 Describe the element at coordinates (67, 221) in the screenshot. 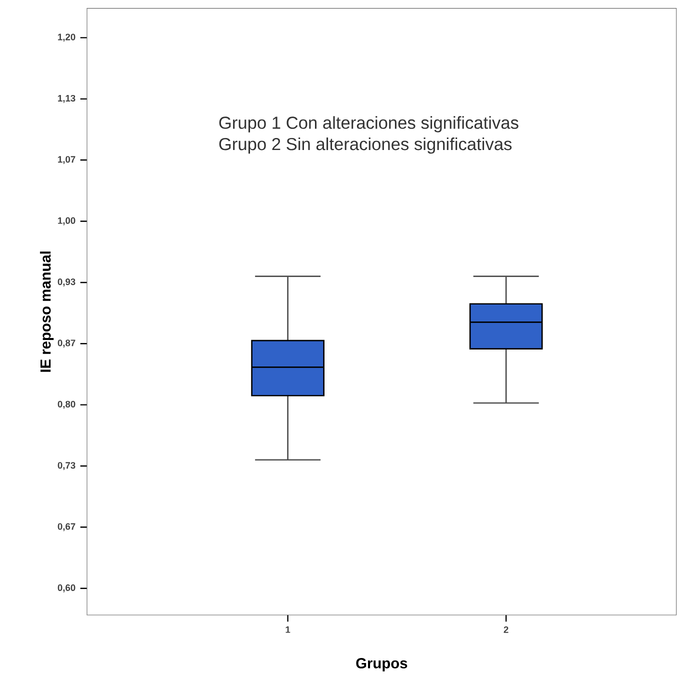

I see `y-tick-label: 1,00` at that location.